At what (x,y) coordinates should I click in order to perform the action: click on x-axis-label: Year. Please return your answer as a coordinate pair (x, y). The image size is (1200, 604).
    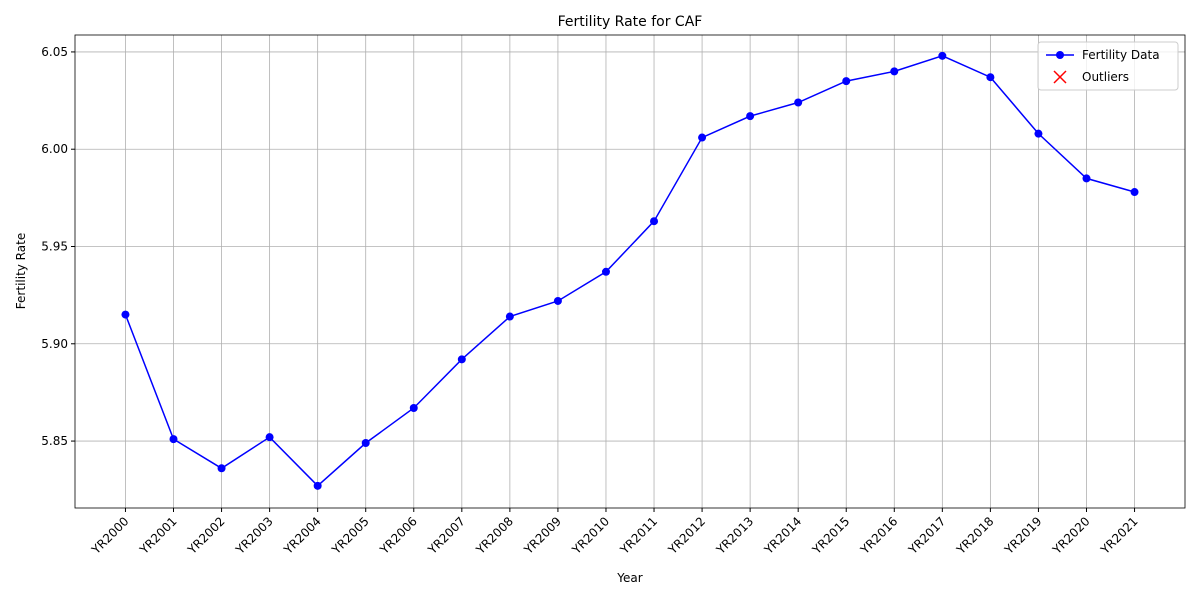
    Looking at the image, I should click on (629, 578).